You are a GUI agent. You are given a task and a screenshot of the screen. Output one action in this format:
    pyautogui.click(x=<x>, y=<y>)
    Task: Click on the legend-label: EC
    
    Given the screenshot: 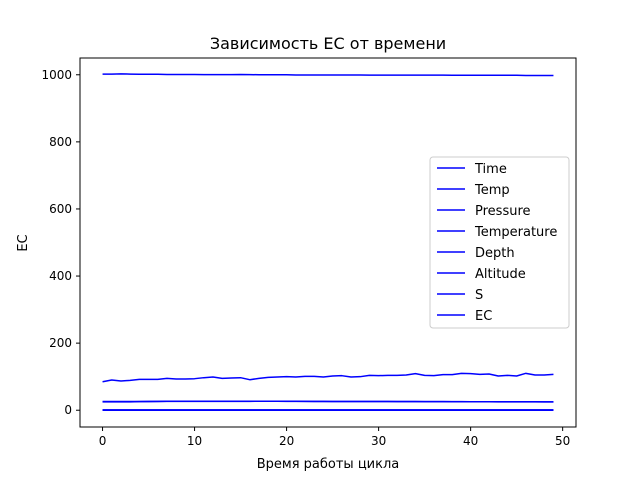 What is the action you would take?
    pyautogui.click(x=483, y=316)
    